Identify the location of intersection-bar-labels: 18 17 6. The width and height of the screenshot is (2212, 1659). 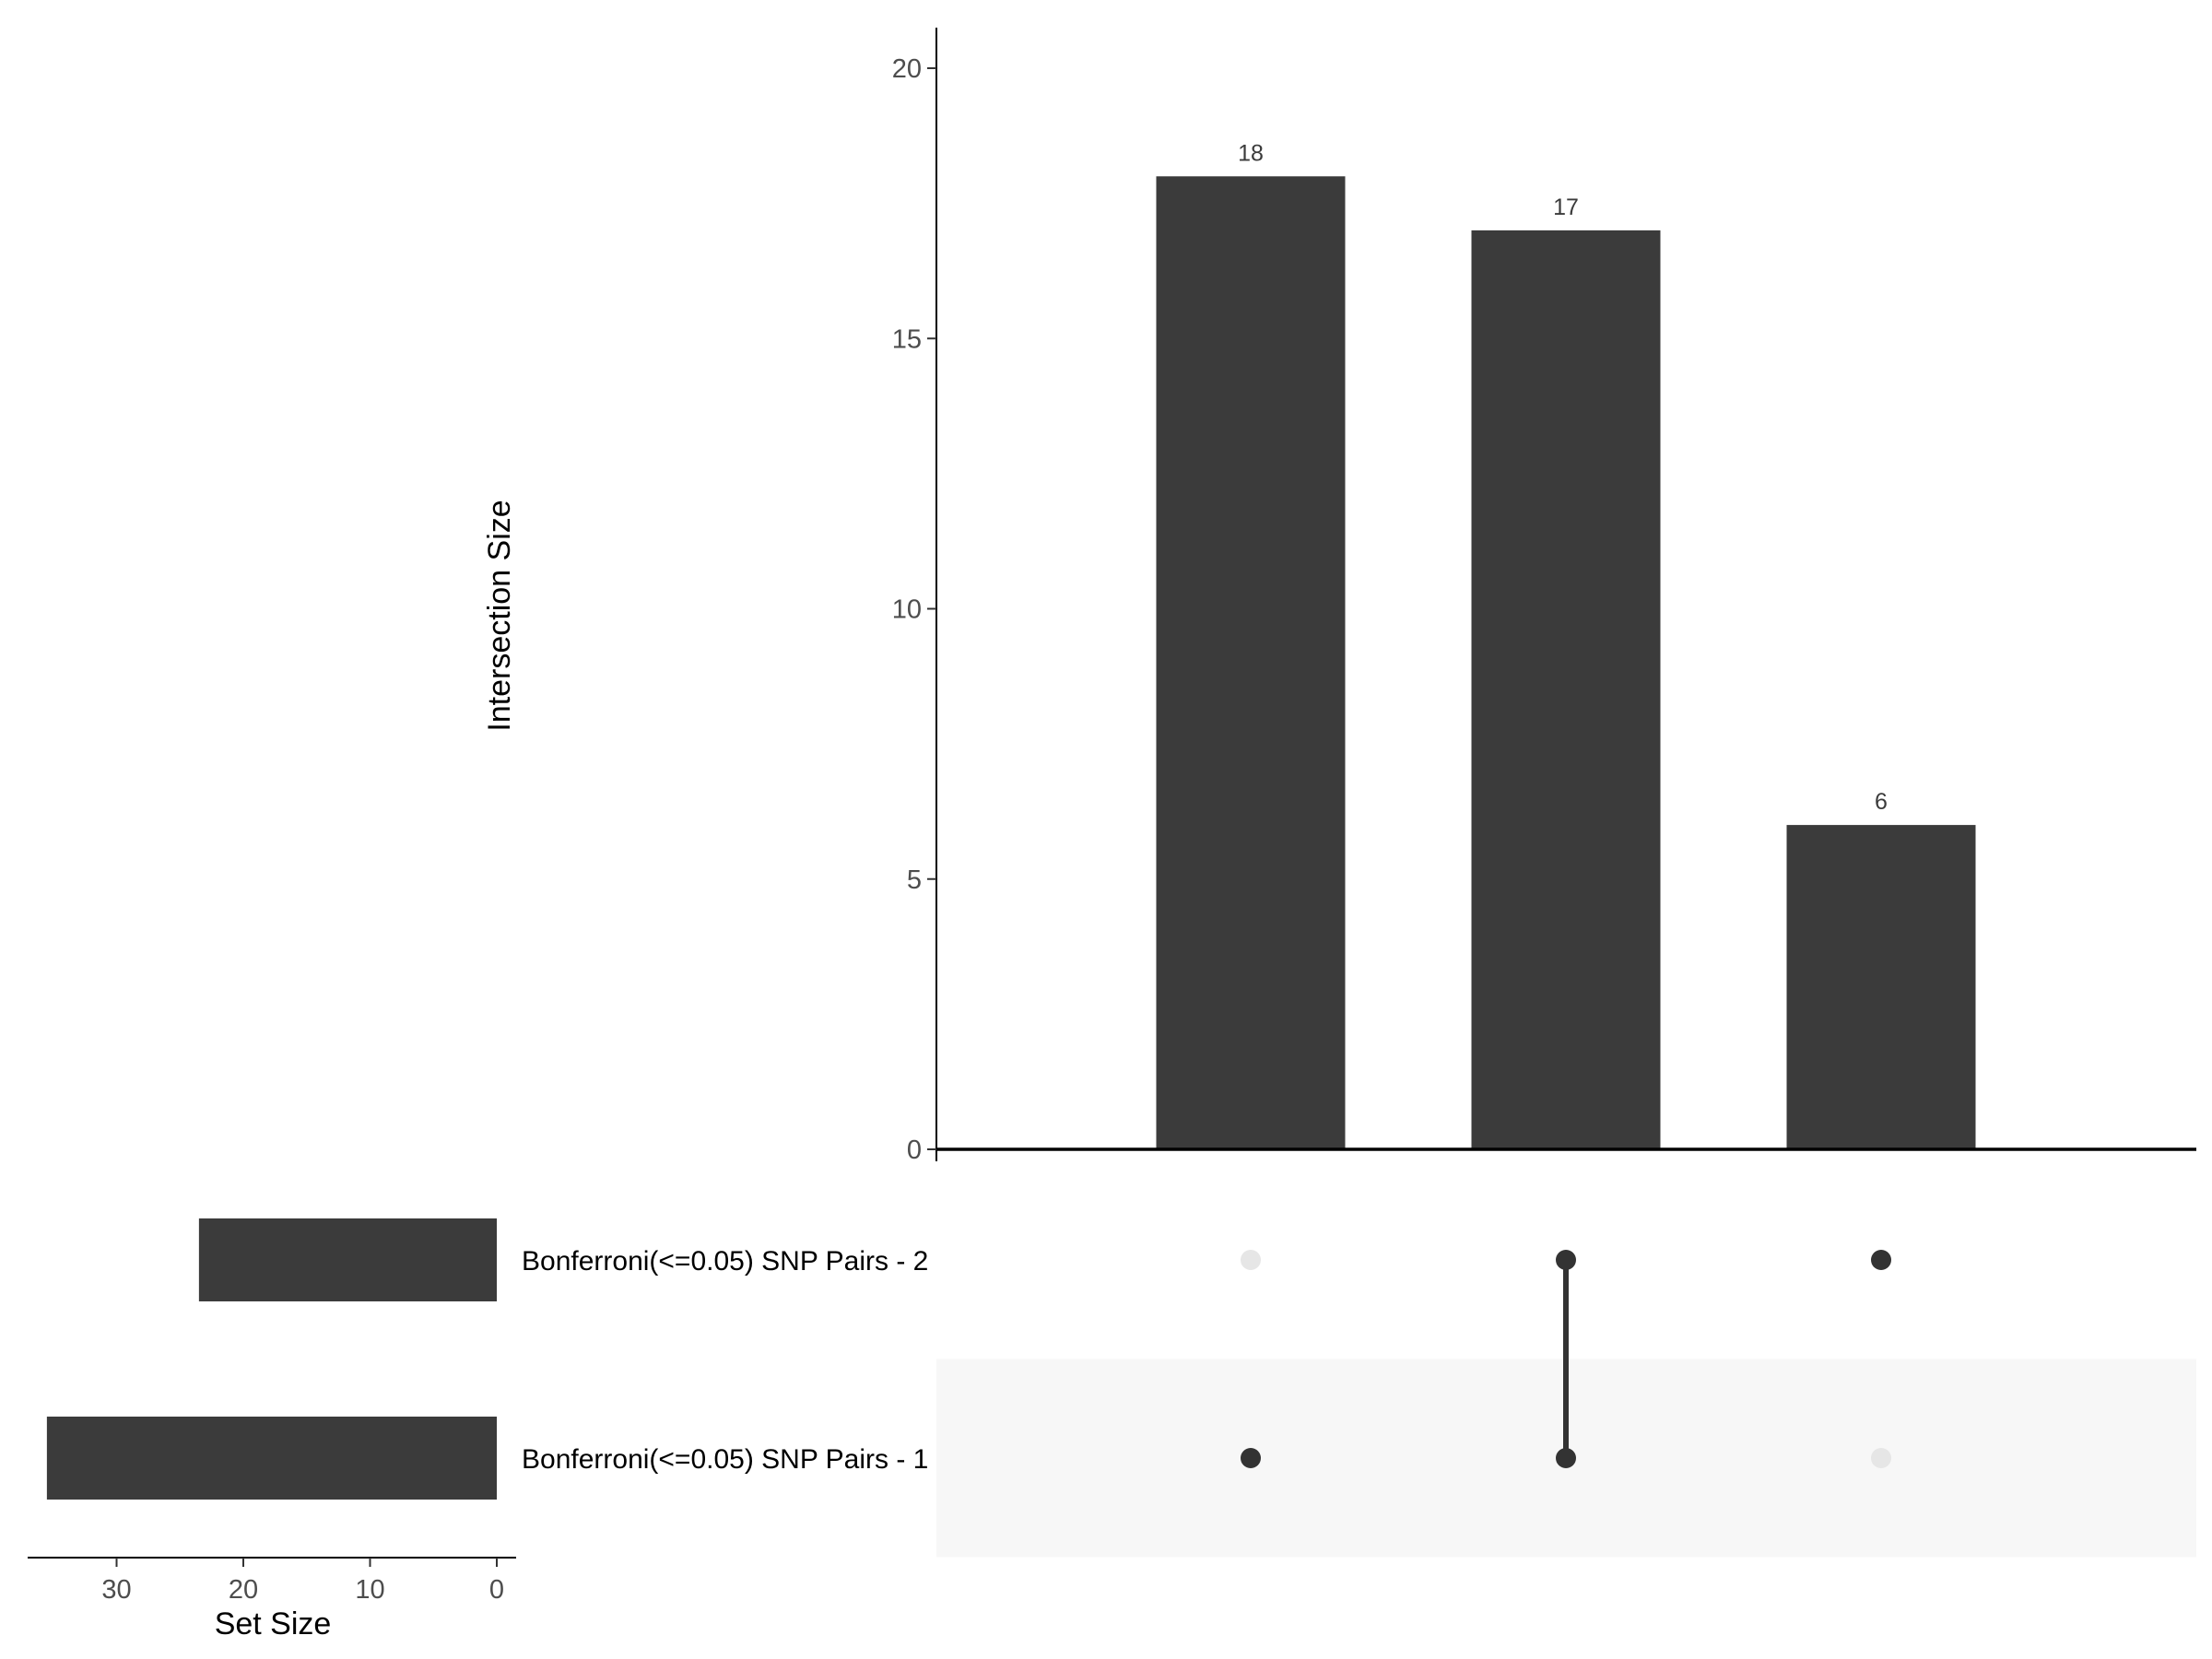
(1563, 477).